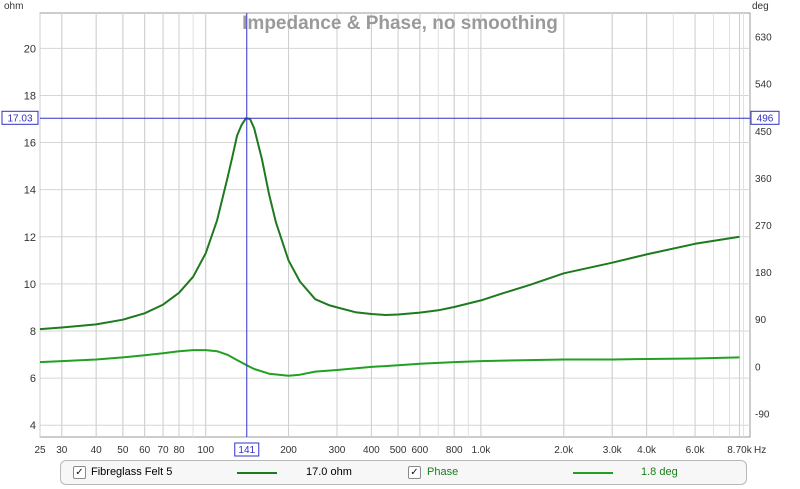  I want to click on y-right-tick-label: 90, so click(761, 320).